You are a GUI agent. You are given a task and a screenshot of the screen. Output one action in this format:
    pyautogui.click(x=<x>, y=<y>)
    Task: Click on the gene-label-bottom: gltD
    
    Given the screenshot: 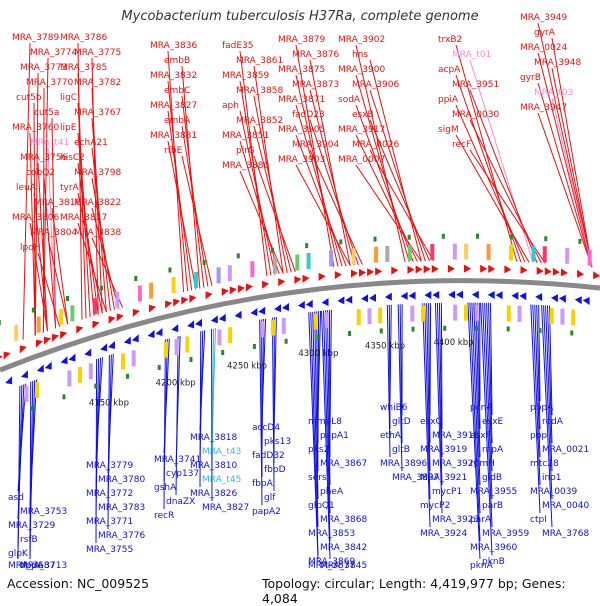 What is the action you would take?
    pyautogui.click(x=401, y=422)
    